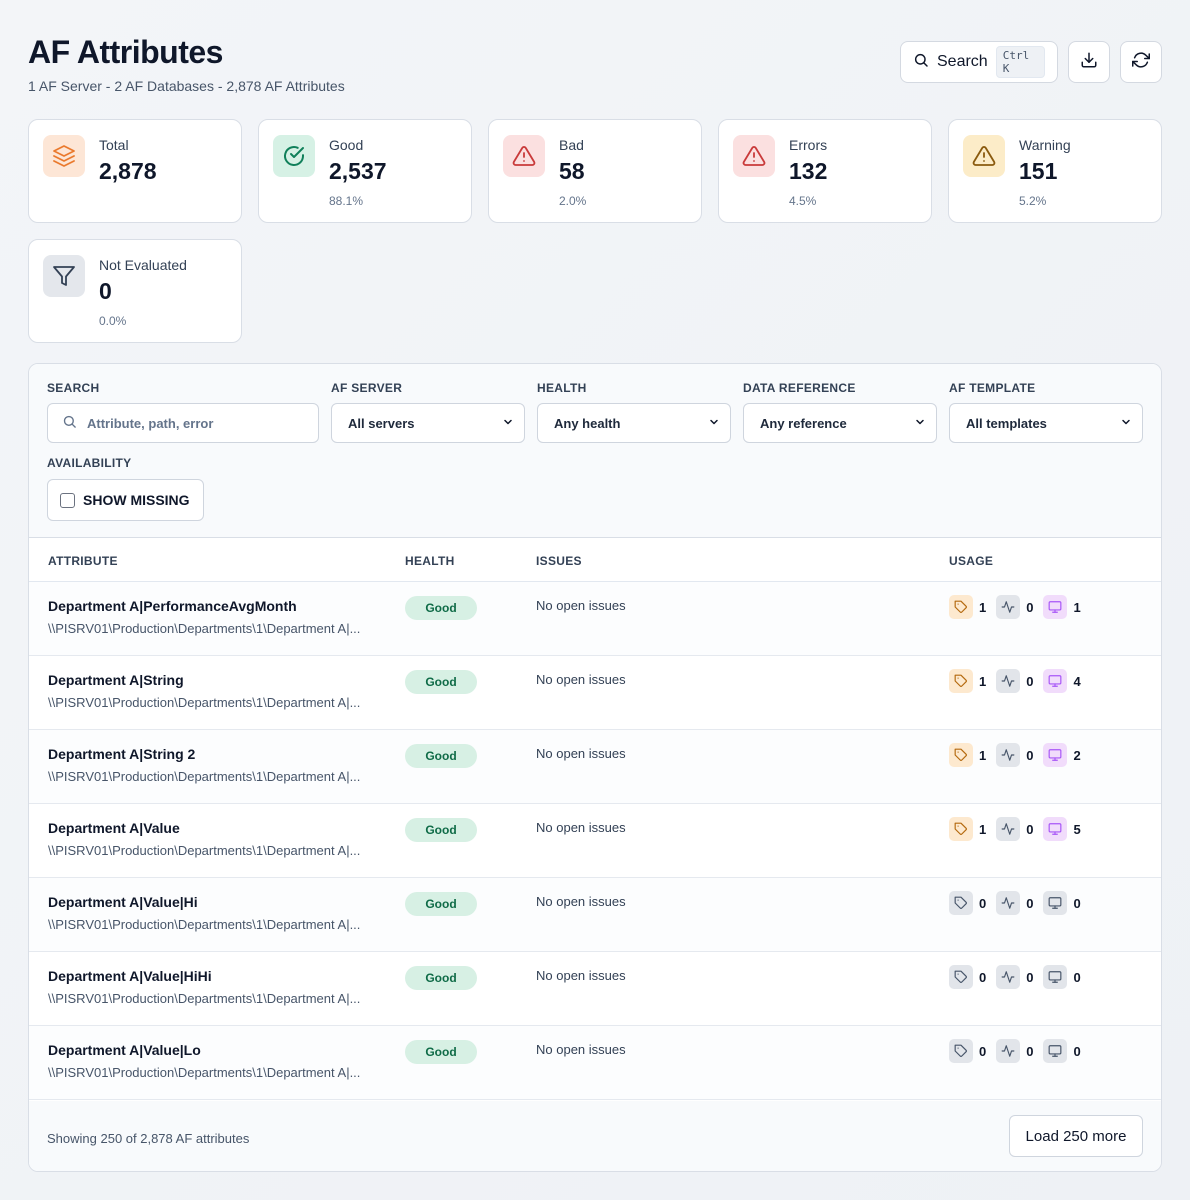 This screenshot has height=1200, width=1190. I want to click on load-more-button: Load 250 more, so click(1076, 1136).